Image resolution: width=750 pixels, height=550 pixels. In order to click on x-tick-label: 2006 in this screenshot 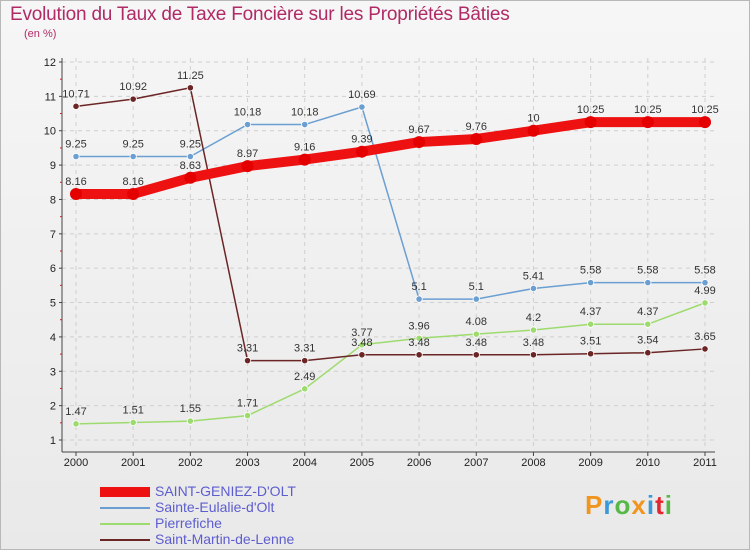, I will do `click(419, 463)`.